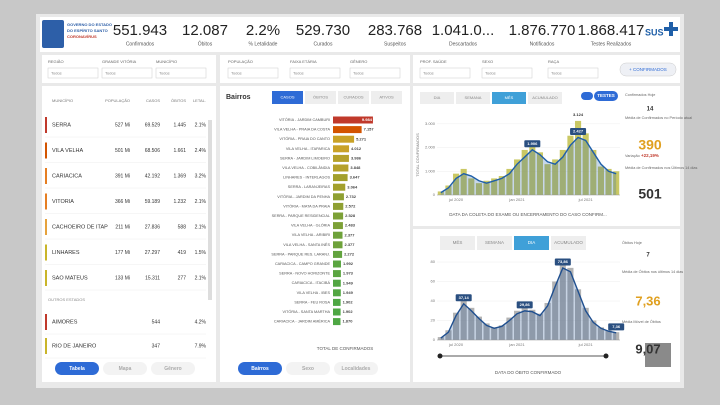  Describe the element at coordinates (300, 254) in the screenshot. I see `category-label: SERRA - PARQUE RES. LARANJ.` at that location.